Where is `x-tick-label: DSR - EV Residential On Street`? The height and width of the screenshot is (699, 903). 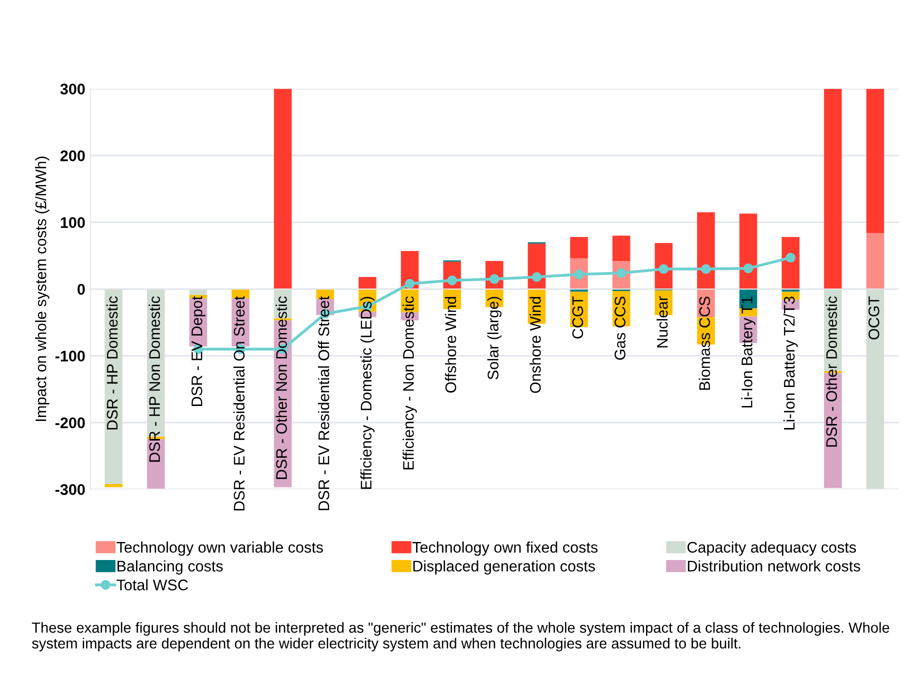 x-tick-label: DSR - EV Residential On Street is located at coordinates (239, 403).